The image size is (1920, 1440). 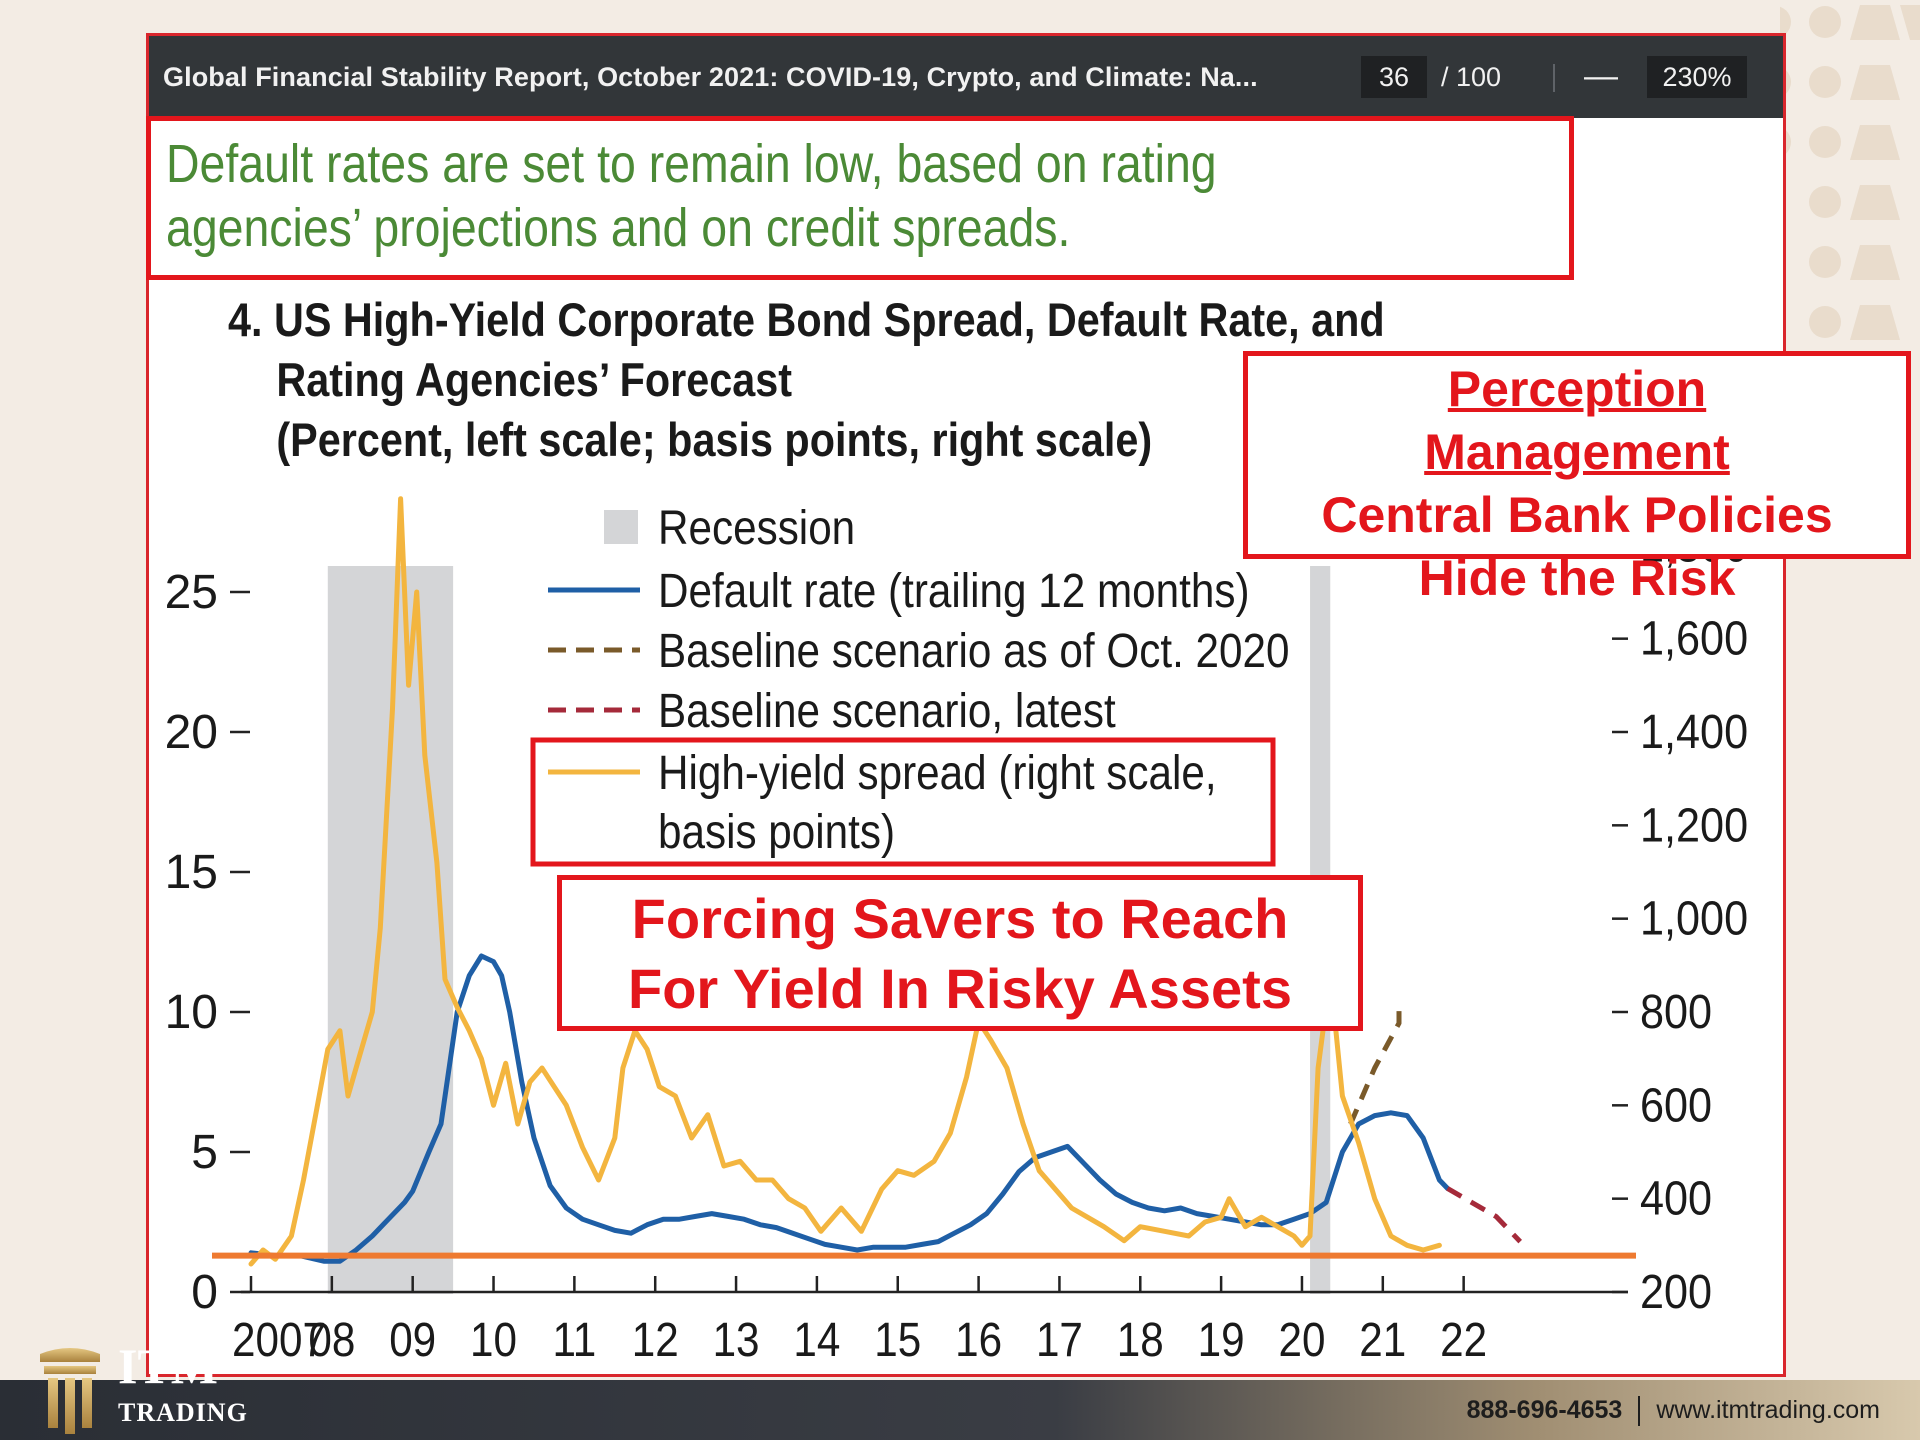 What do you see at coordinates (1577, 578) in the screenshot?
I see `perception-line-4: Hide the Risk` at bounding box center [1577, 578].